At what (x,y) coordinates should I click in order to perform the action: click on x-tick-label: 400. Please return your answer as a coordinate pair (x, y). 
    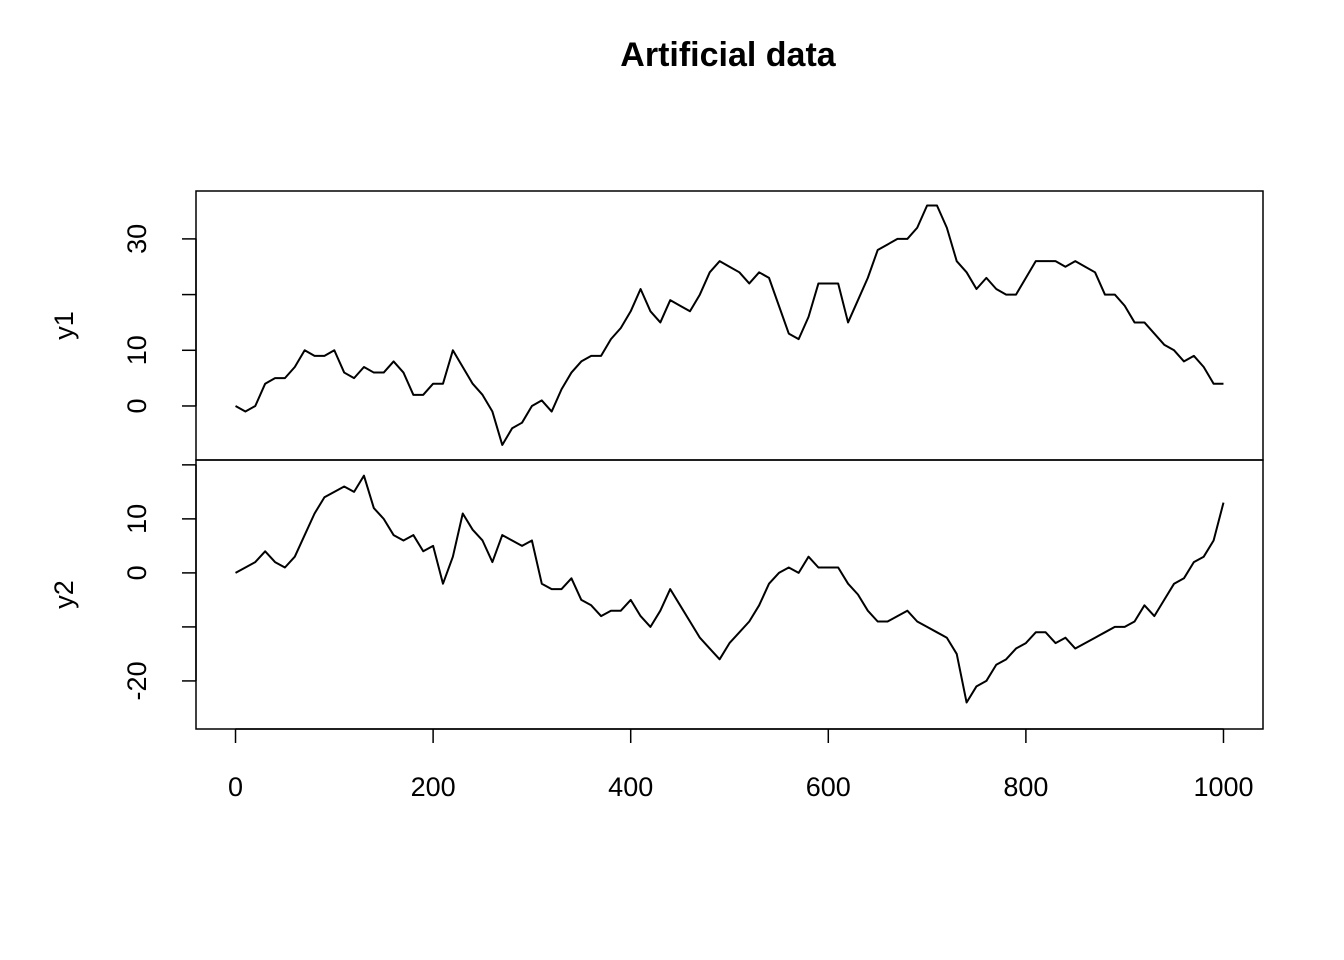
    Looking at the image, I should click on (630, 787).